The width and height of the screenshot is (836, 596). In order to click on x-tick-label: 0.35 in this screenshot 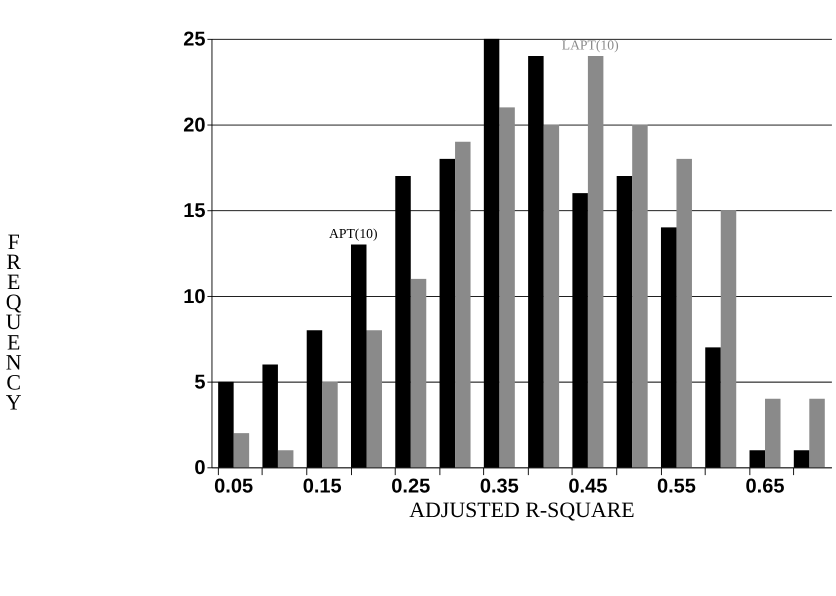, I will do `click(499, 486)`.